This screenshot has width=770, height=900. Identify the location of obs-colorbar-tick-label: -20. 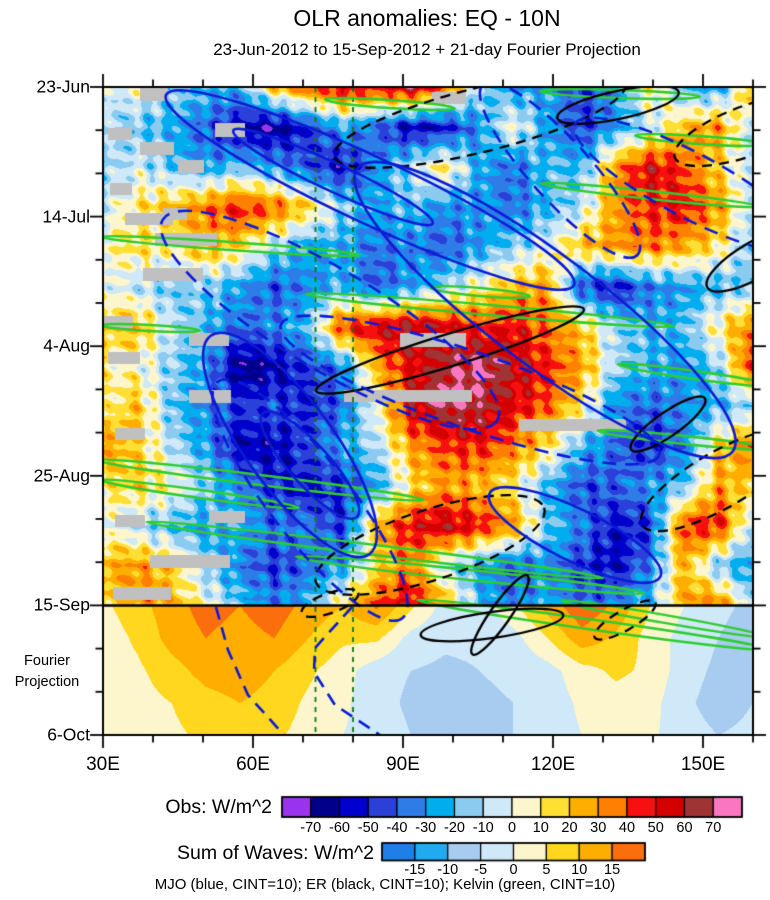
(454, 828).